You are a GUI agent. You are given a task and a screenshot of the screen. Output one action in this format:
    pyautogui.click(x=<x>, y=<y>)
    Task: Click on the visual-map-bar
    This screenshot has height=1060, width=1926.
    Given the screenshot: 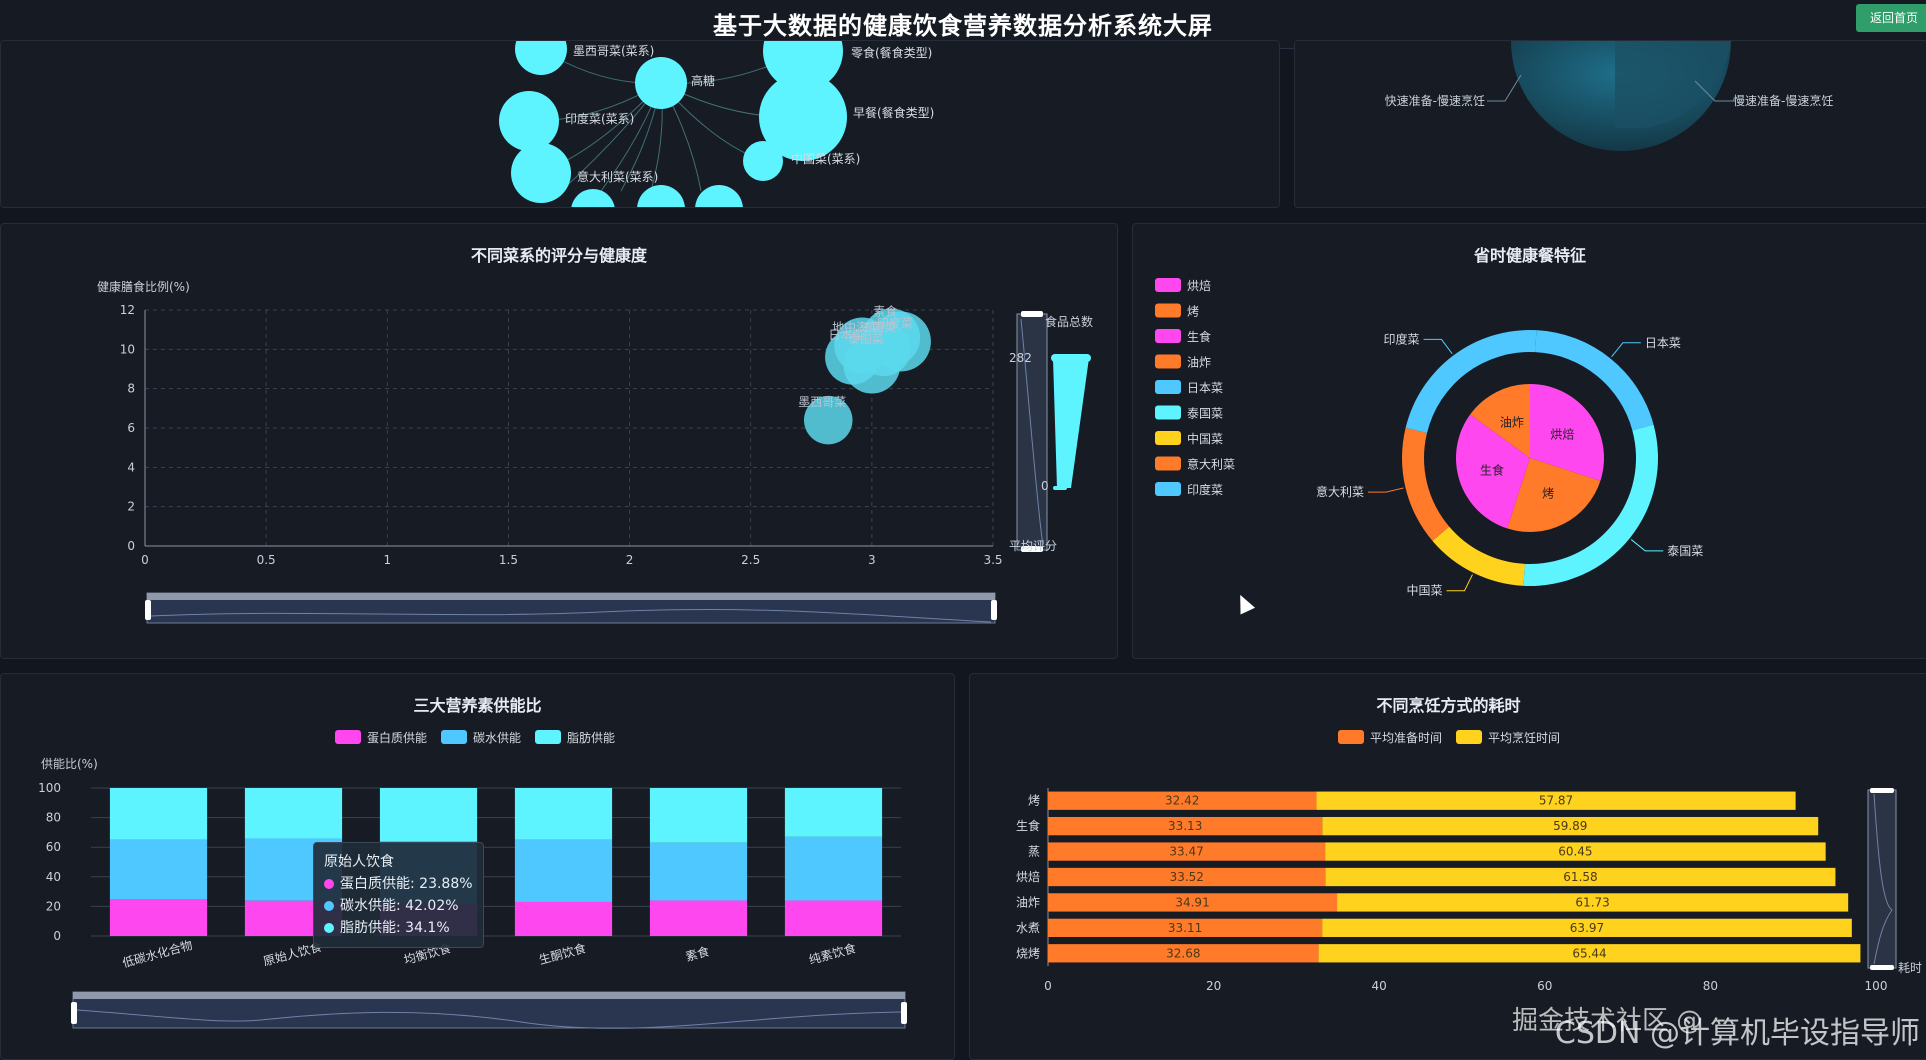 What is the action you would take?
    pyautogui.click(x=1071, y=423)
    